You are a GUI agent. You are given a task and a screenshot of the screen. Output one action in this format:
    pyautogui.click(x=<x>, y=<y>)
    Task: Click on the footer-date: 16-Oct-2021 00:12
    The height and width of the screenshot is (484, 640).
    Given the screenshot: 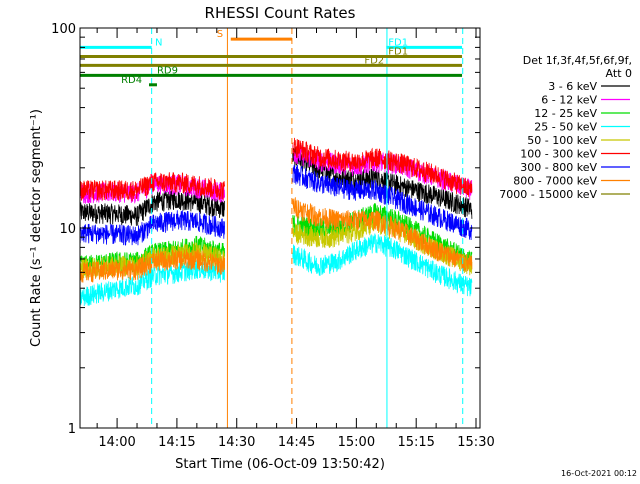 What is the action you would take?
    pyautogui.click(x=599, y=473)
    